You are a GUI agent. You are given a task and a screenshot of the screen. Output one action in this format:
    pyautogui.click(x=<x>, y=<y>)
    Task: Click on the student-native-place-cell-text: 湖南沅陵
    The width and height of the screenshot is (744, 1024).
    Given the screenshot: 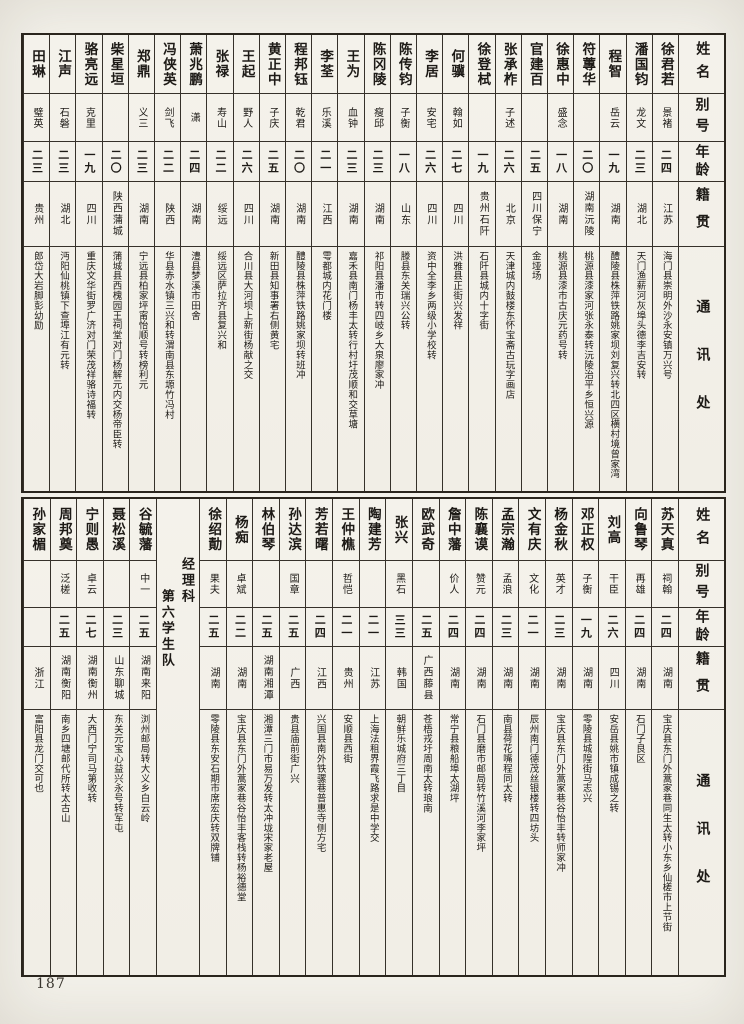 What is the action you would take?
    pyautogui.click(x=588, y=214)
    